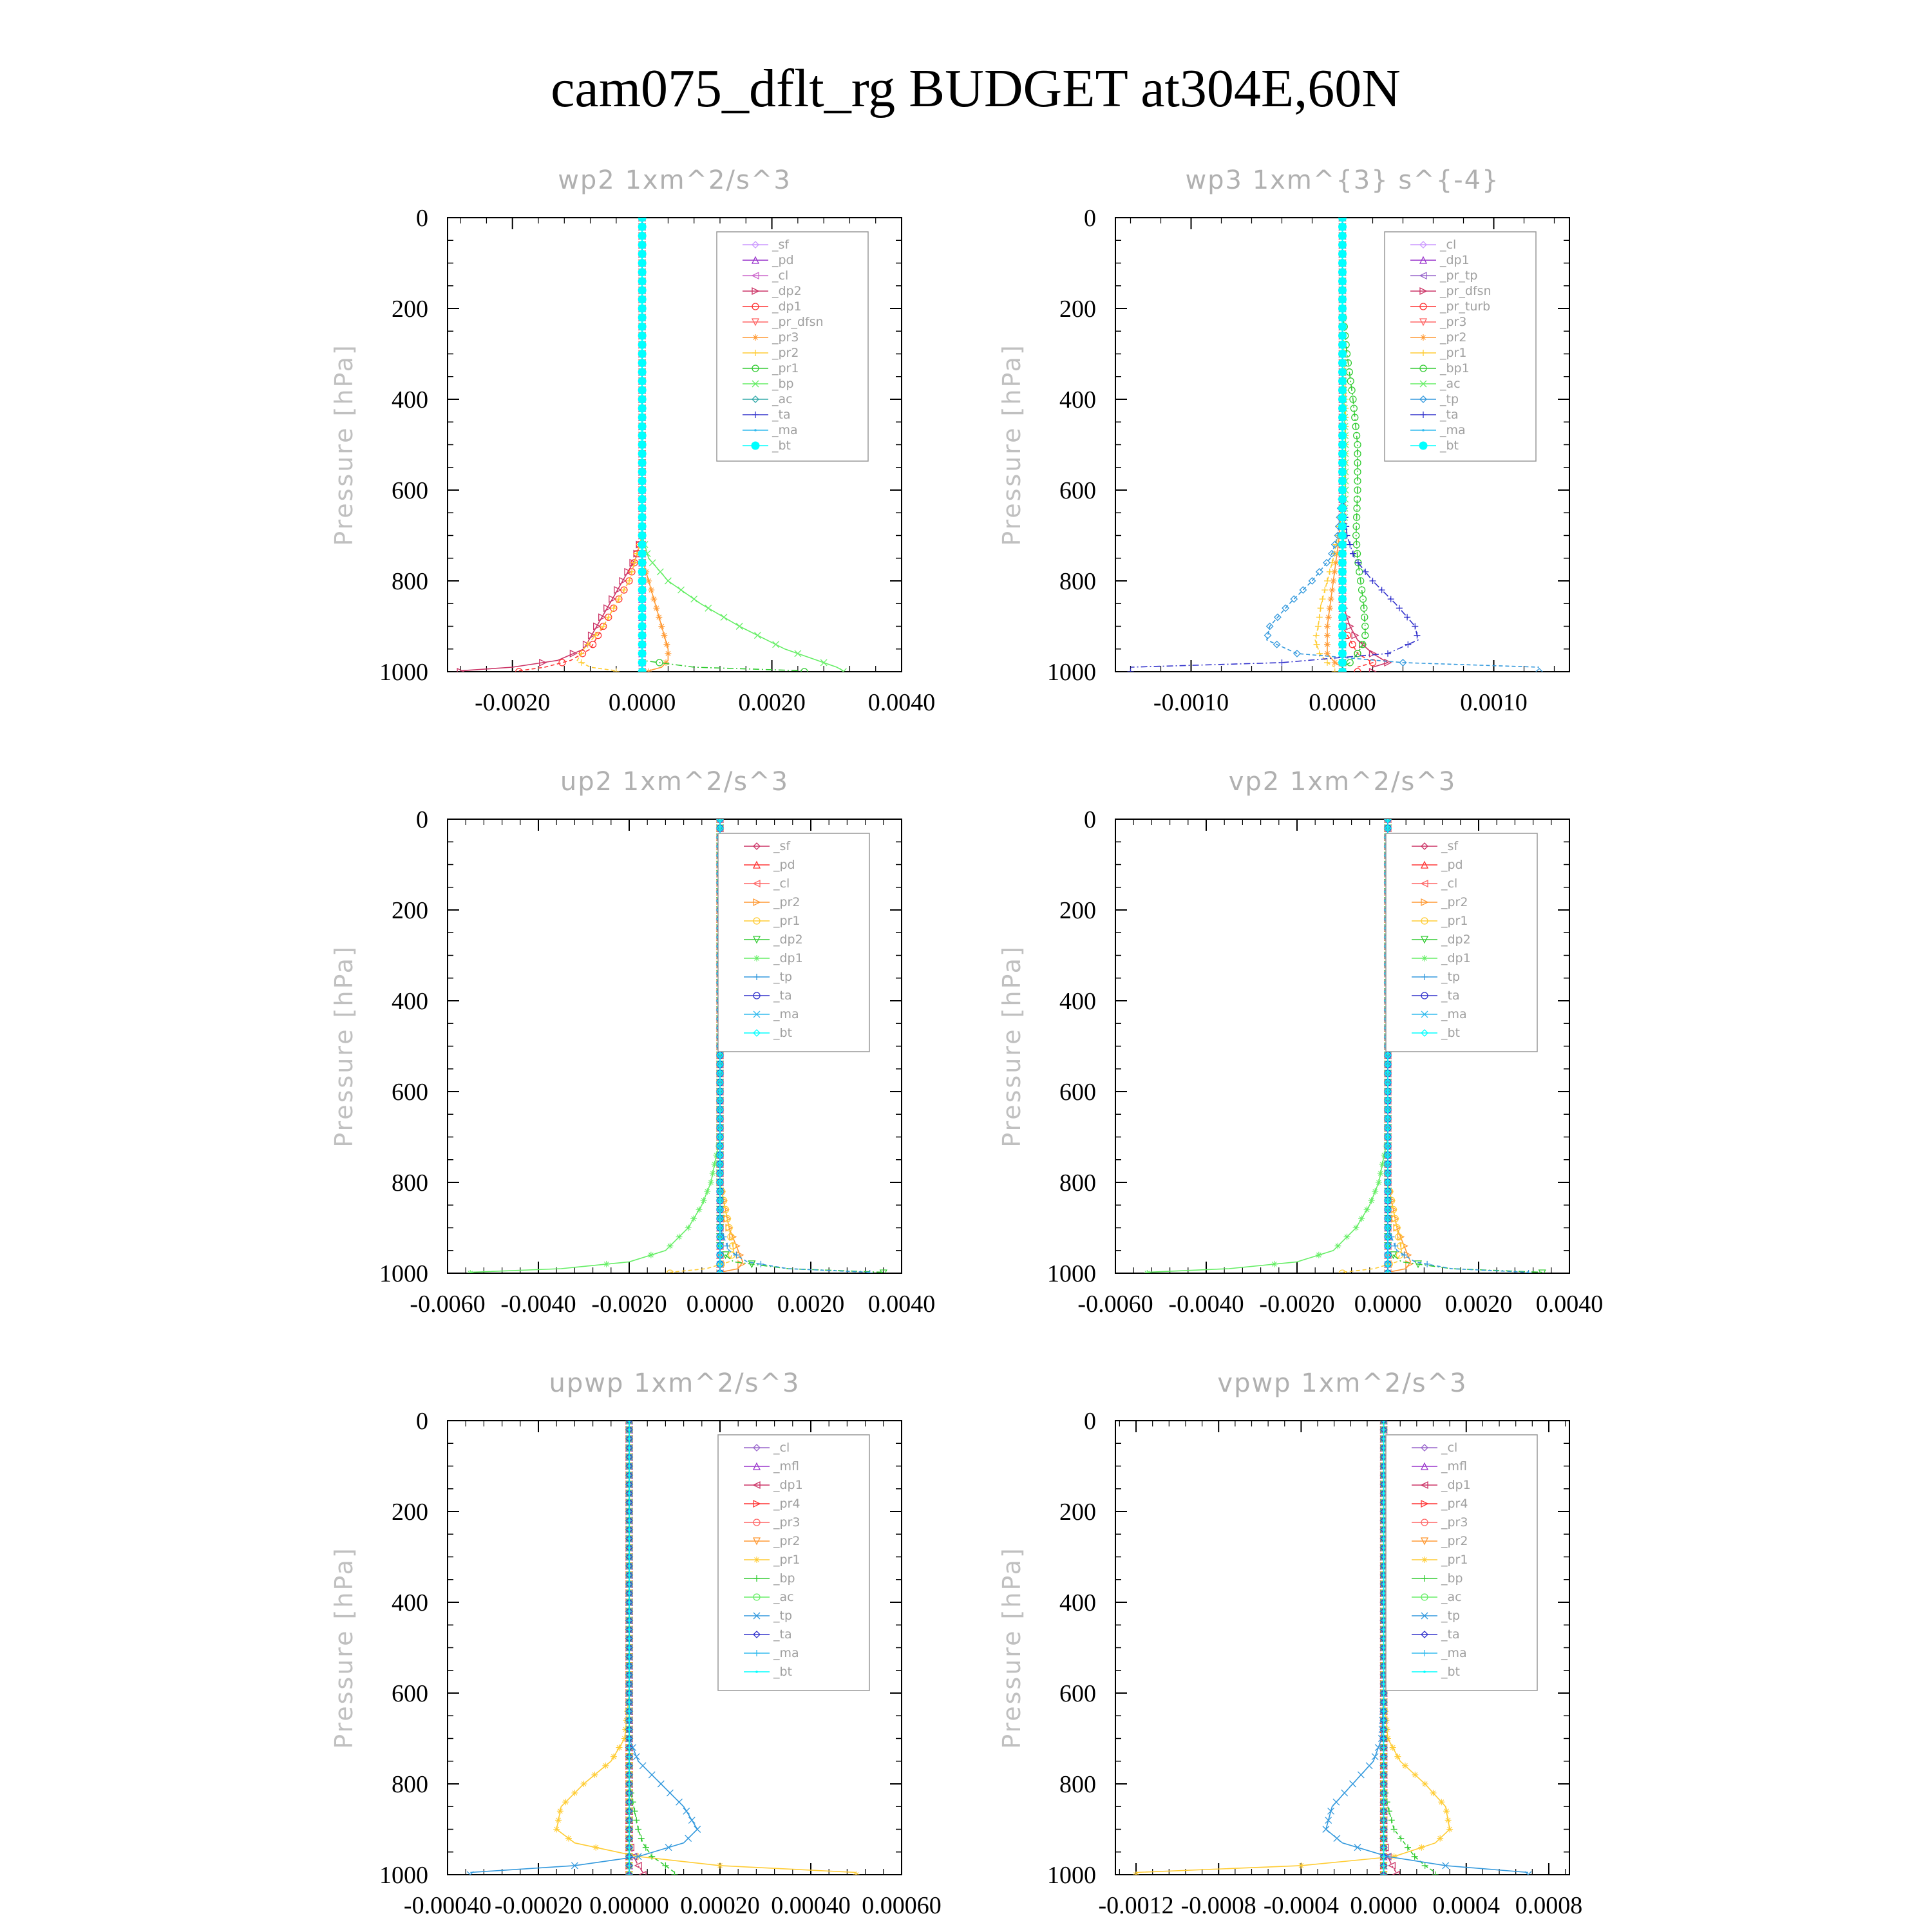  I want to click on series-marker-pr3, so click(664, 635).